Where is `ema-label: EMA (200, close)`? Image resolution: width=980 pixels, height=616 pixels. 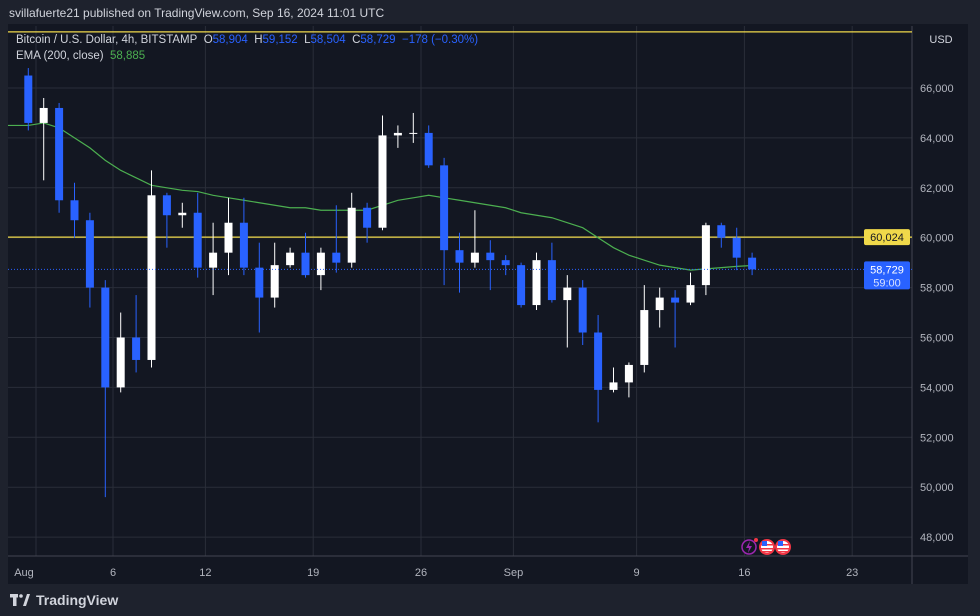
ema-label: EMA (200, close) is located at coordinates (60, 56).